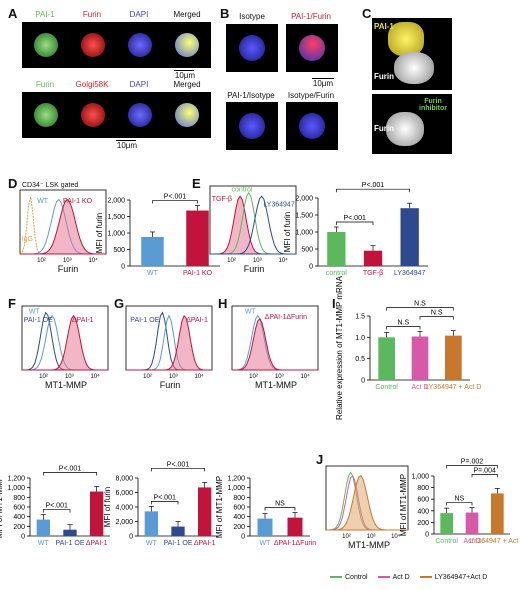 This screenshot has width=520, height=590. Describe the element at coordinates (307, 250) in the screenshot. I see `y-tick-label: 500` at that location.